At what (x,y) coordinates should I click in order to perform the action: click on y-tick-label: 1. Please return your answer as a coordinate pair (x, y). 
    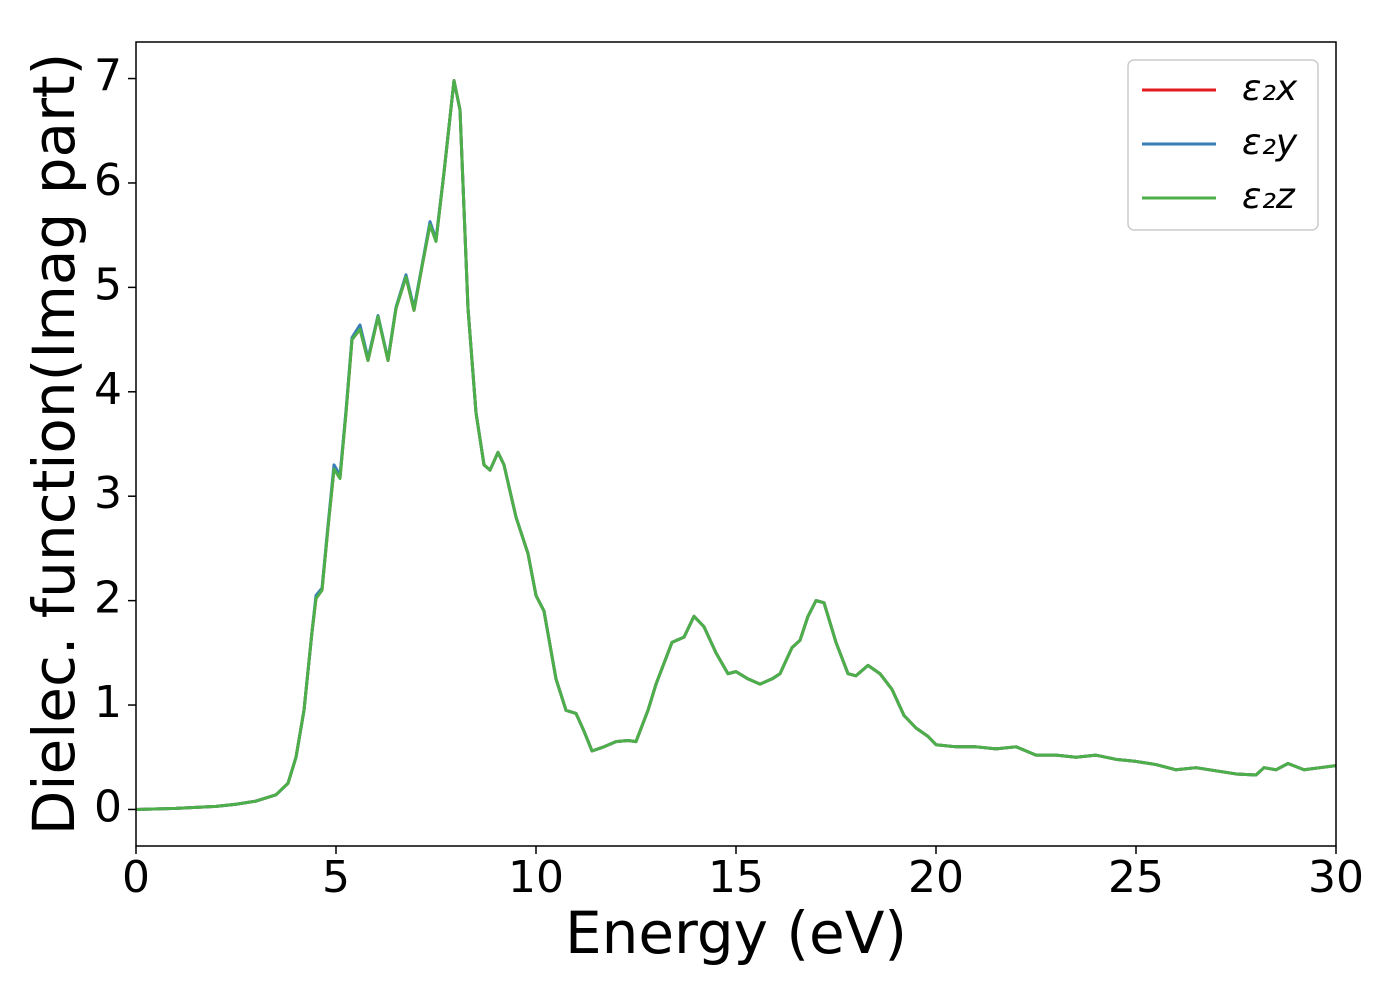
    Looking at the image, I should click on (108, 702).